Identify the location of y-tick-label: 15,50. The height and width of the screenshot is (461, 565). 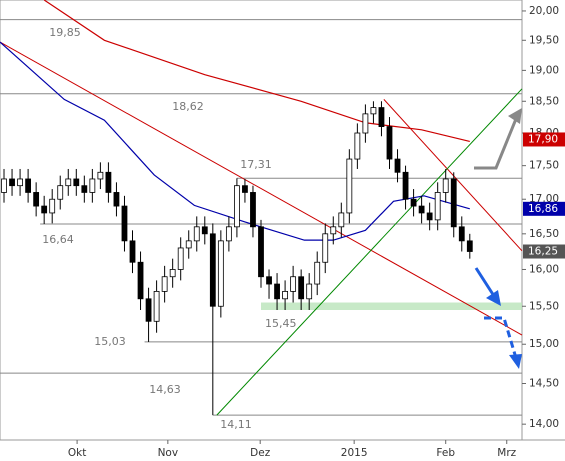
(544, 306).